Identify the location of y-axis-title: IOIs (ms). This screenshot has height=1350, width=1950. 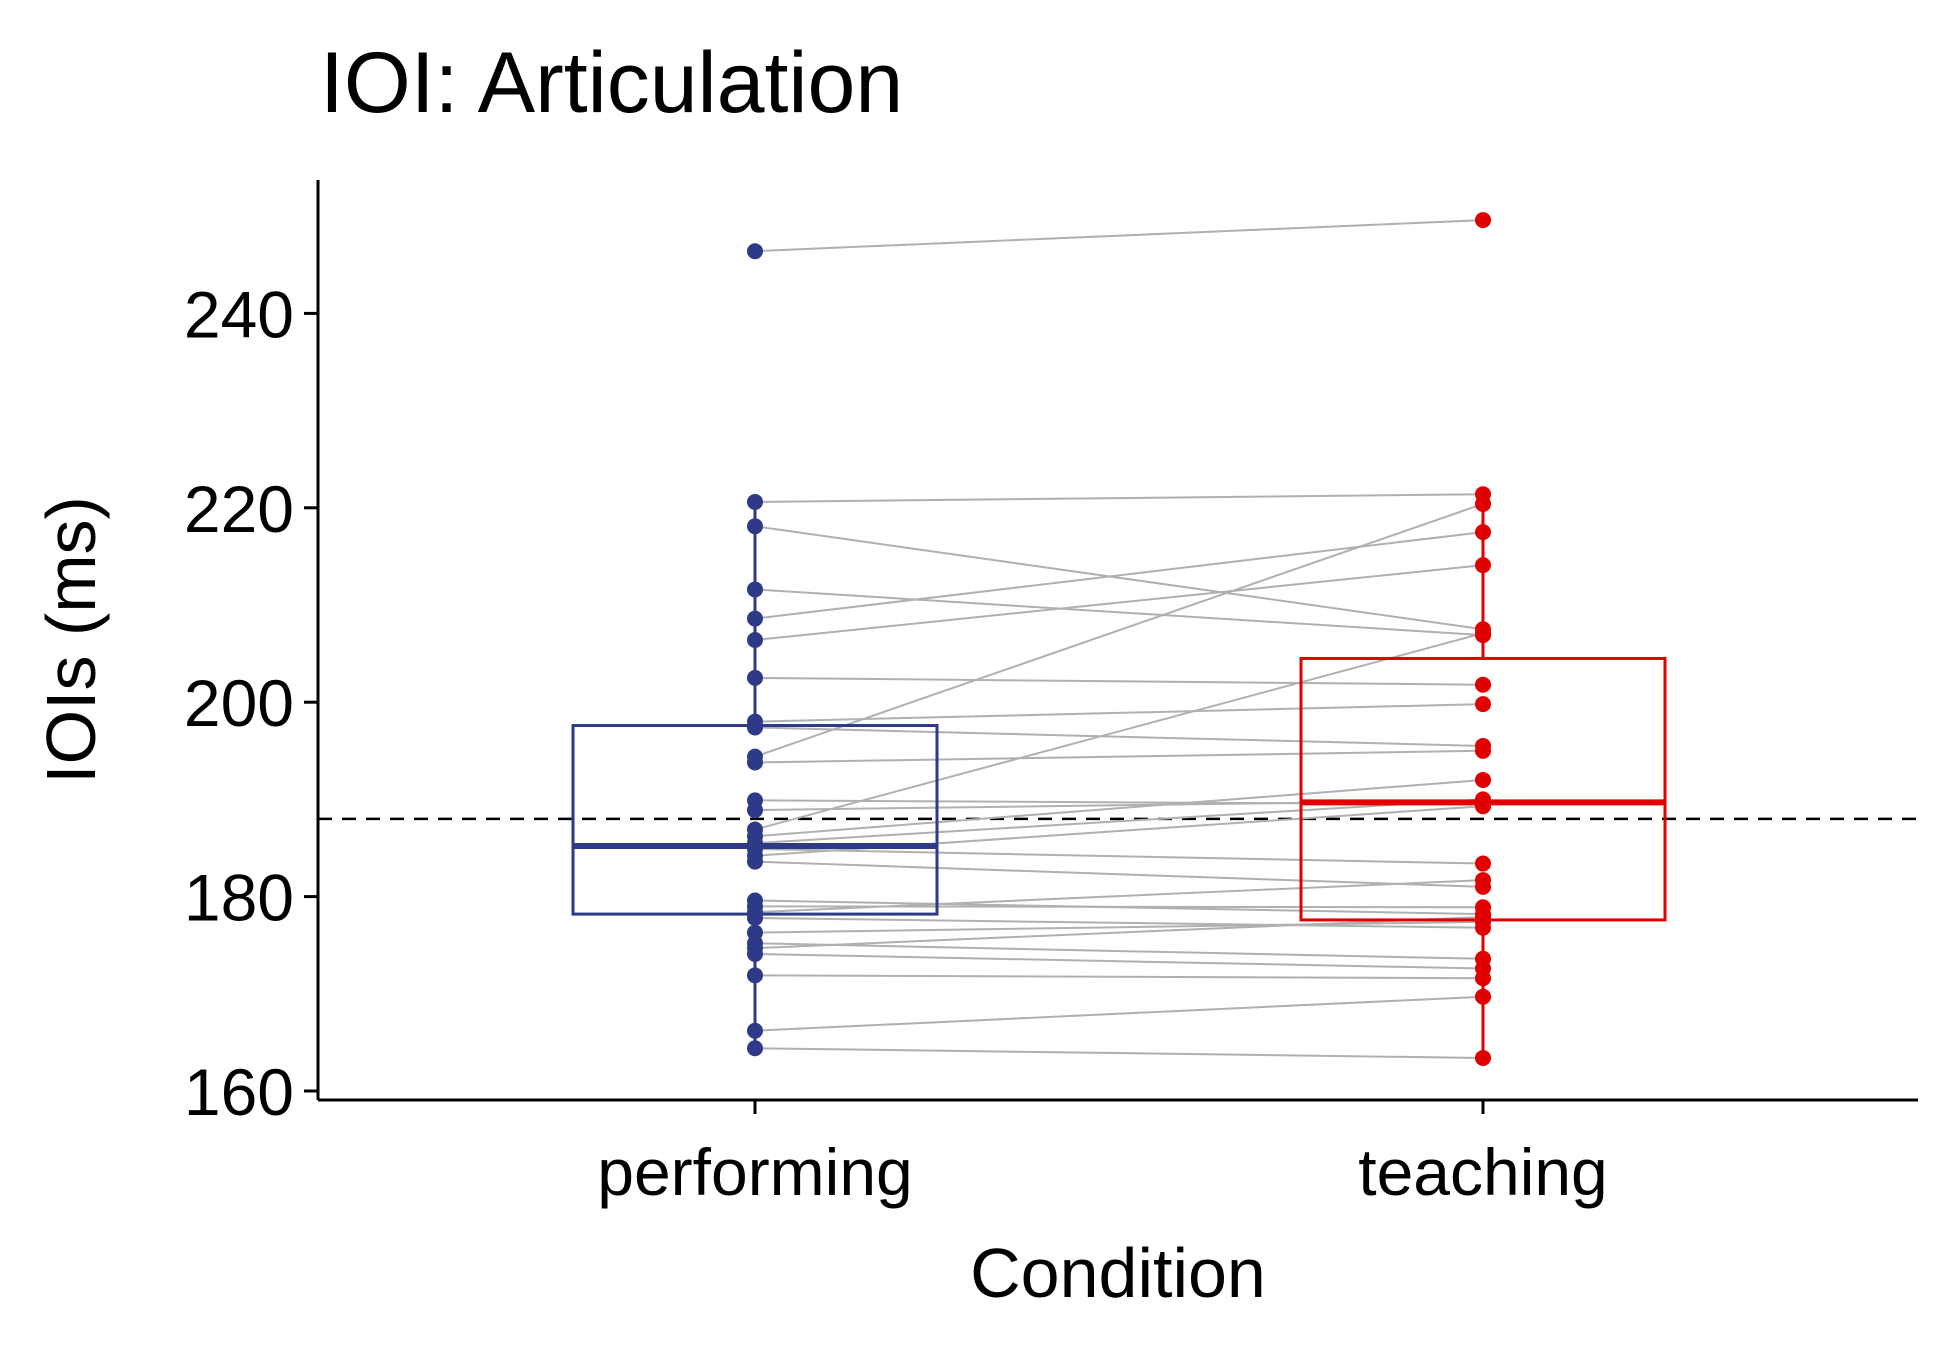
(71, 640).